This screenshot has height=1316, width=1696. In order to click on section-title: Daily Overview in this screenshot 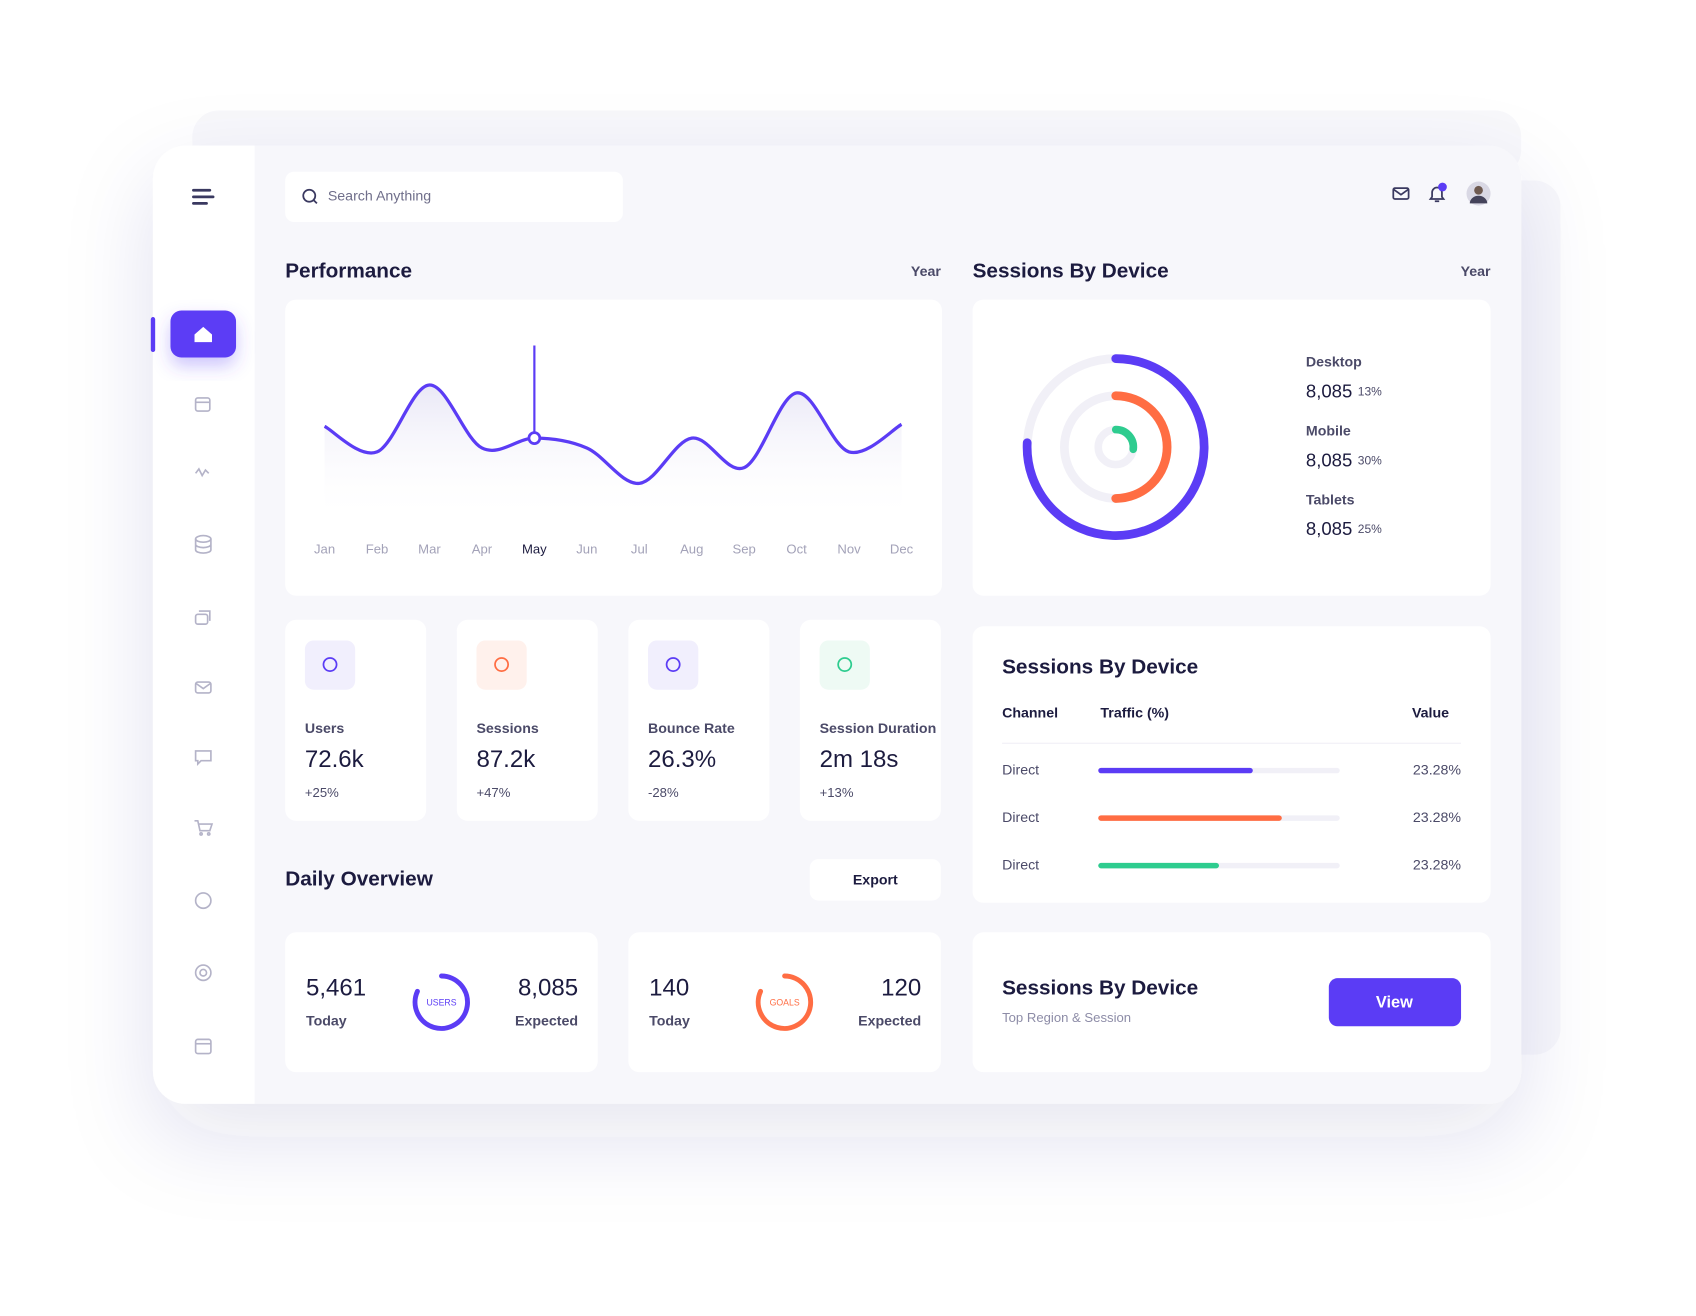, I will do `click(359, 878)`.